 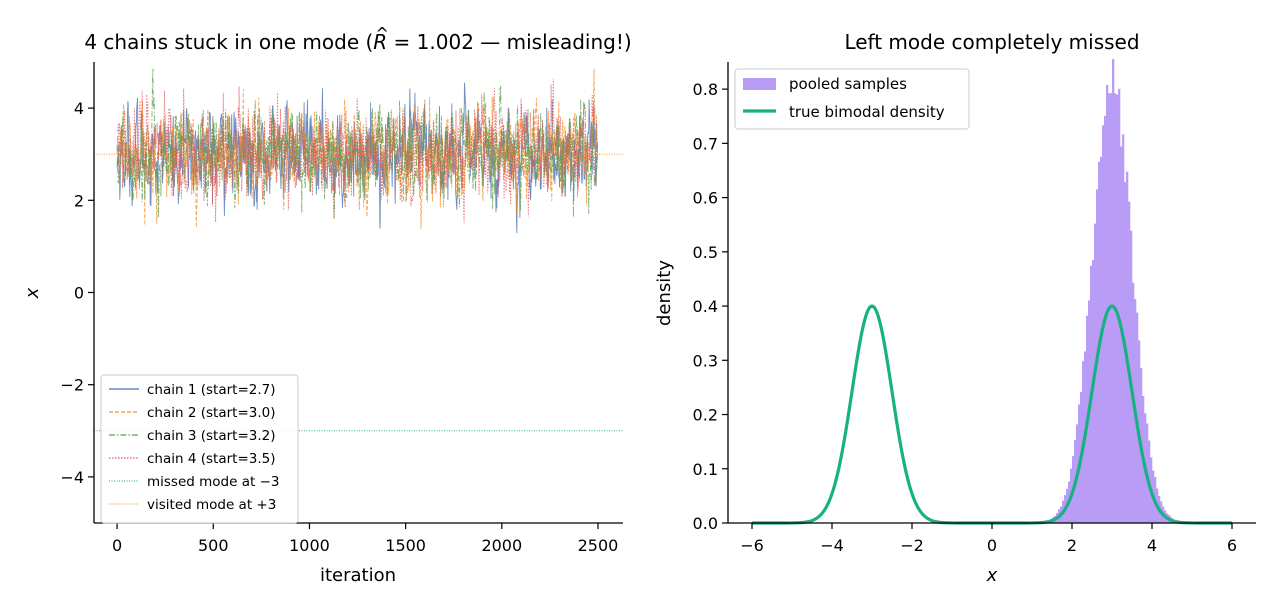 I want to click on x-tick-label: 4, so click(x=1152, y=545).